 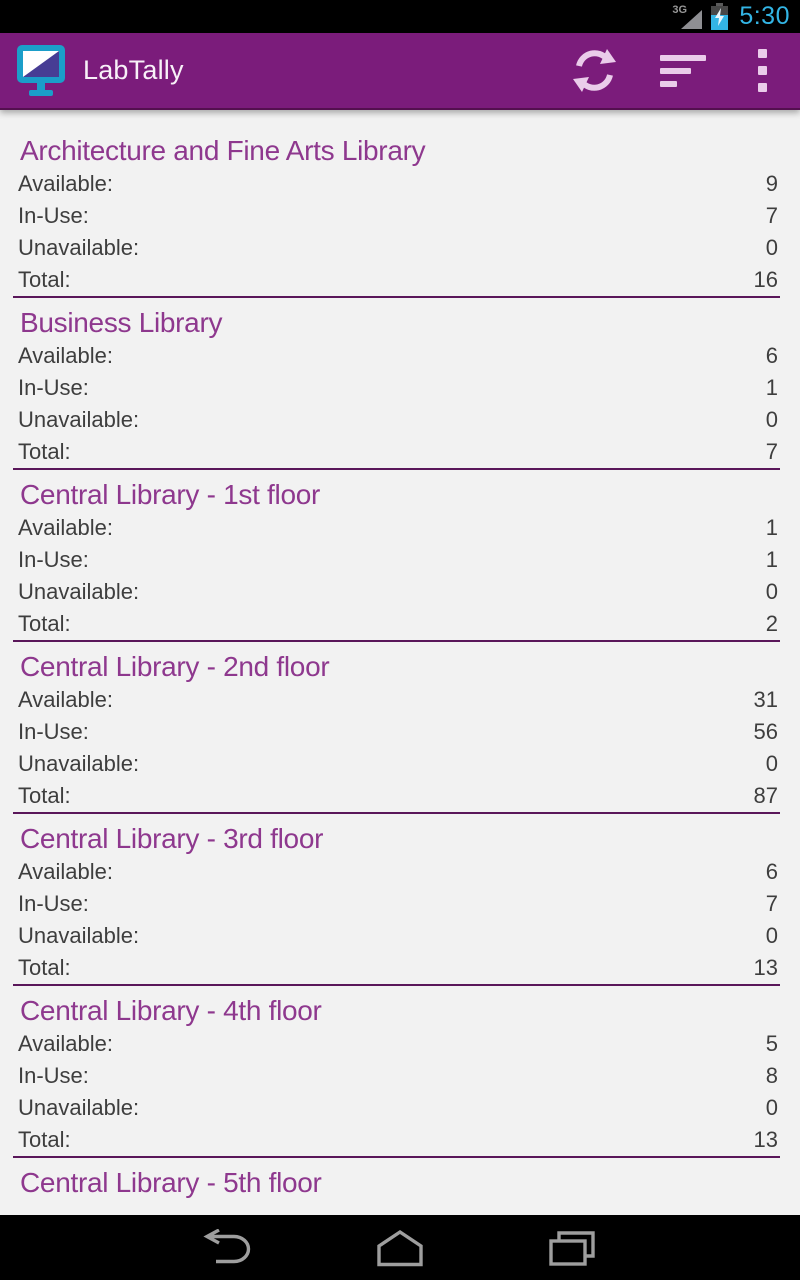 What do you see at coordinates (771, 1043) in the screenshot?
I see `stat-value: 5` at bounding box center [771, 1043].